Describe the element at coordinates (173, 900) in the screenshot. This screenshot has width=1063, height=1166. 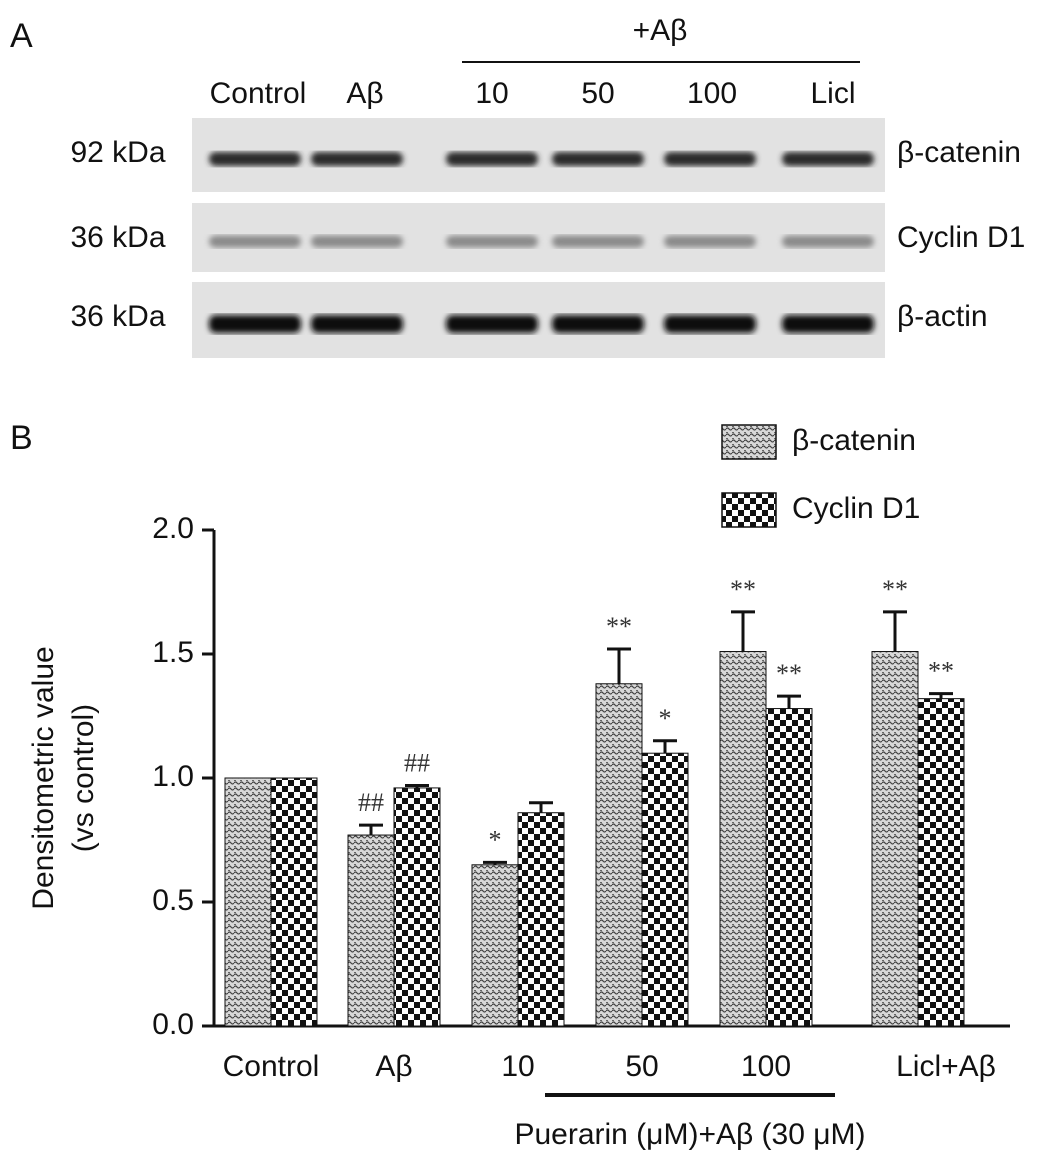
I see `y-tick-label: 0.5` at that location.